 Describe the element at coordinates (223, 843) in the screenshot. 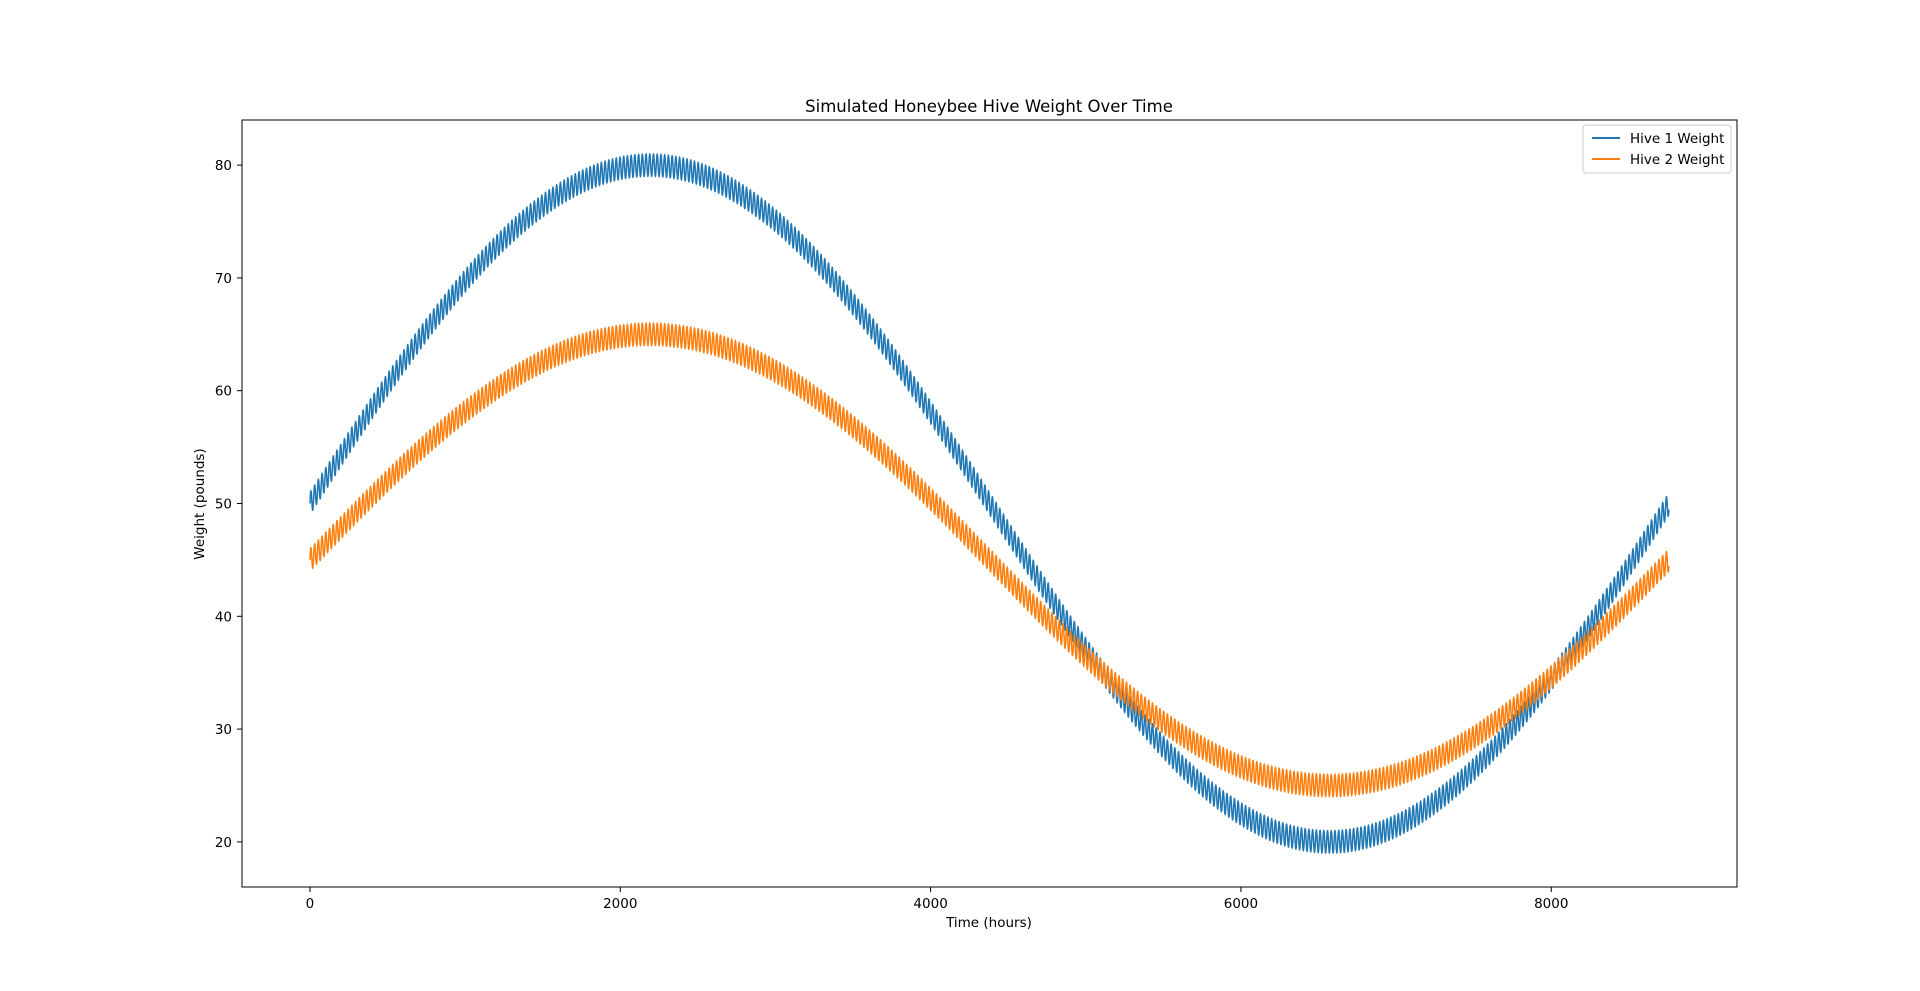

I see `y-tick-label: 20` at that location.